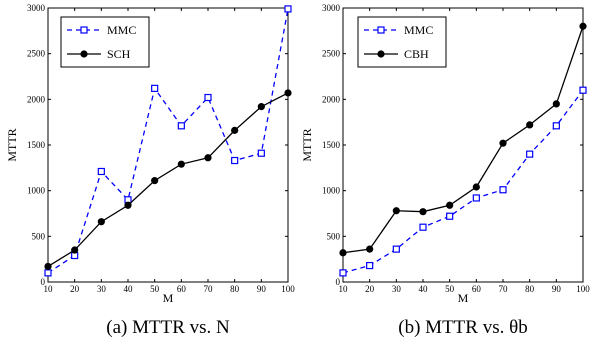  I want to click on legend-label-sch: SCH, so click(119, 54).